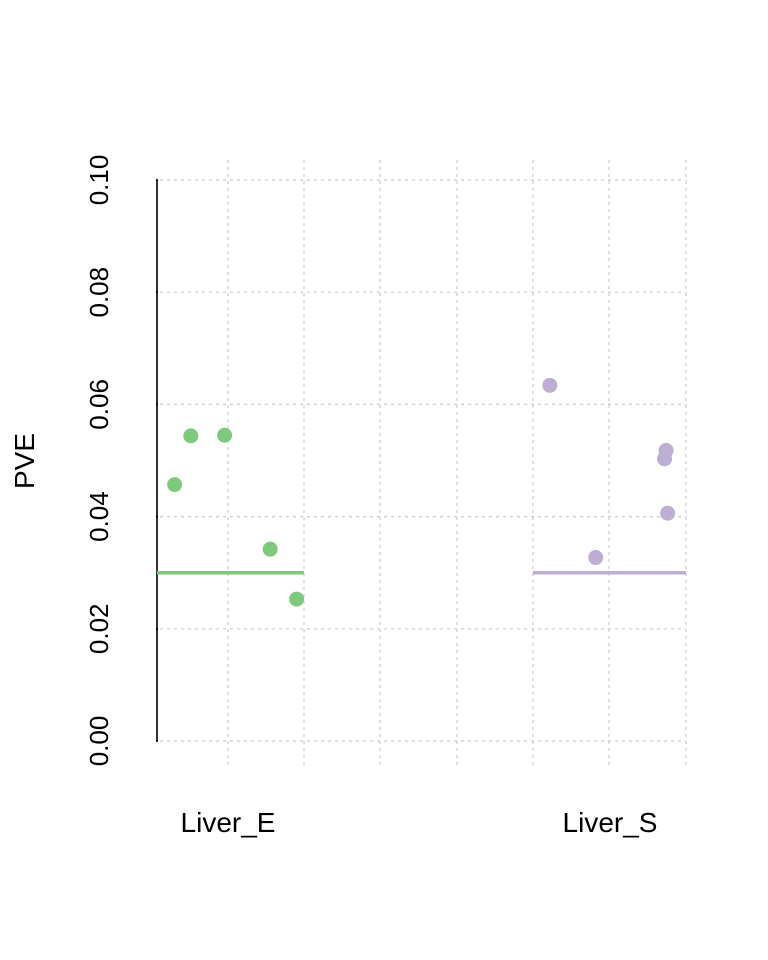 This screenshot has width=768, height=960. I want to click on y-tick-label: 0.08, so click(99, 292).